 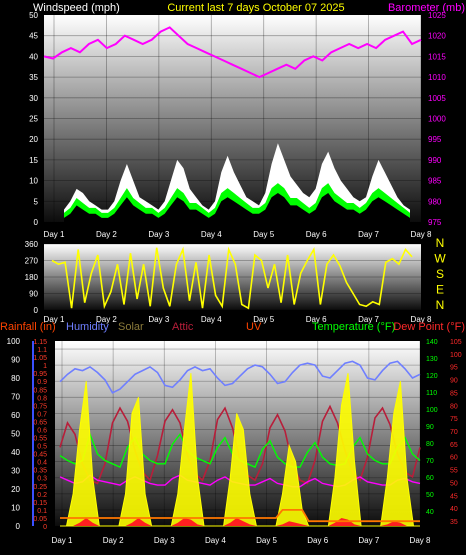 I want to click on barometer-tick-label: 1000, so click(x=437, y=119).